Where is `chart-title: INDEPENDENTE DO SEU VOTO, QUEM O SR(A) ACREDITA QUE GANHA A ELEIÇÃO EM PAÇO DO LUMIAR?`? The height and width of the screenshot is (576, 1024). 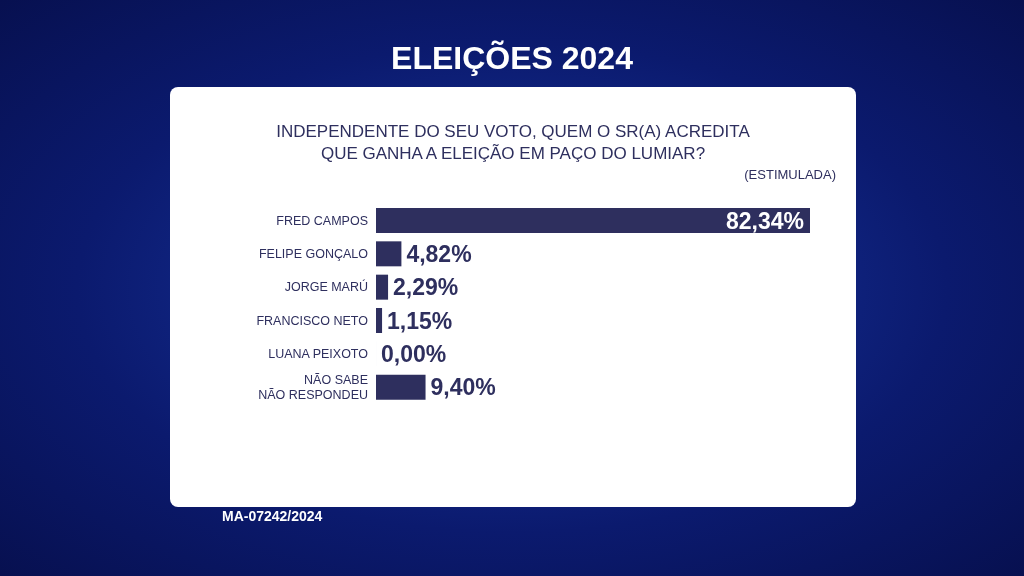
chart-title: INDEPENDENTE DO SEU VOTO, QUEM O SR(A) ACREDITA QUE GANHA A ELEIÇÃO EM PAÇO DO LUMIAR? is located at coordinates (513, 143).